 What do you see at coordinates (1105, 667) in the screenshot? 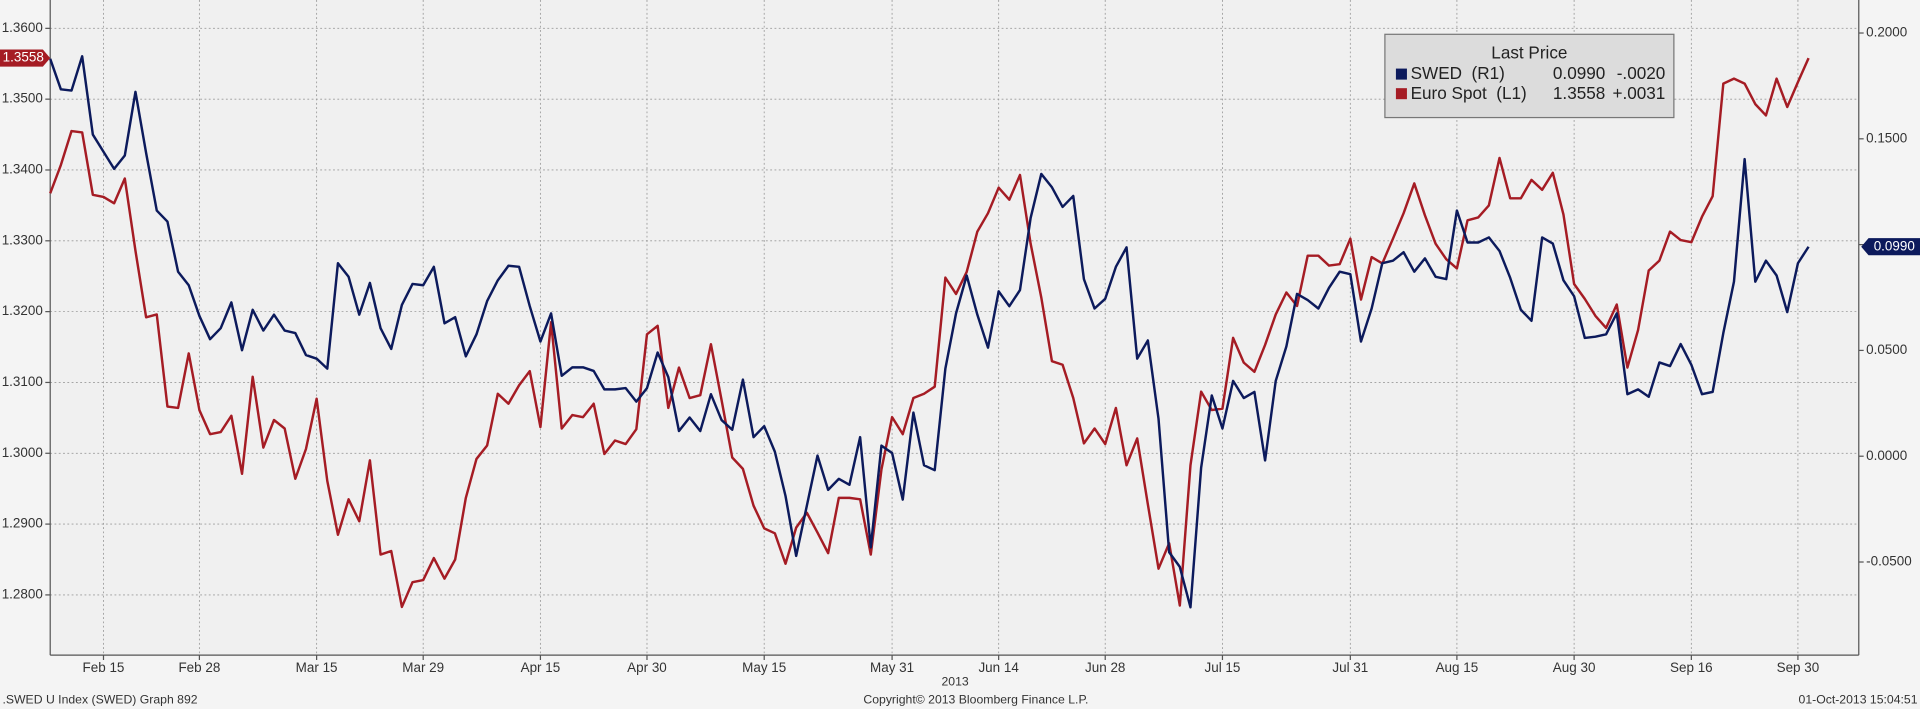
I see `x-tick-label: Jun 28` at bounding box center [1105, 667].